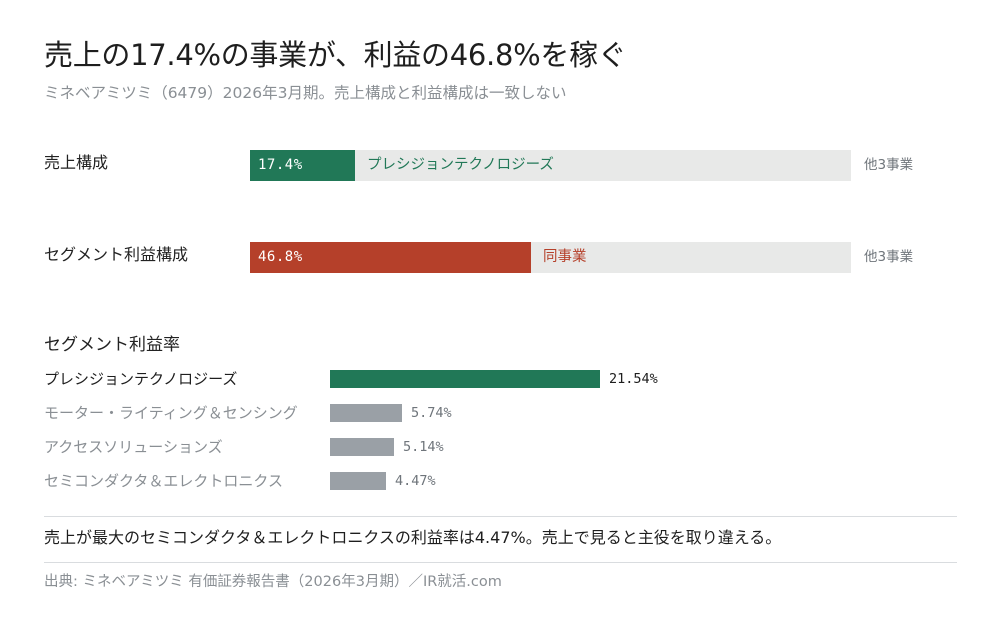 This screenshot has width=1000, height=620. I want to click on sales-highlight-name: プレシジョンテクノロジーズ, so click(460, 165).